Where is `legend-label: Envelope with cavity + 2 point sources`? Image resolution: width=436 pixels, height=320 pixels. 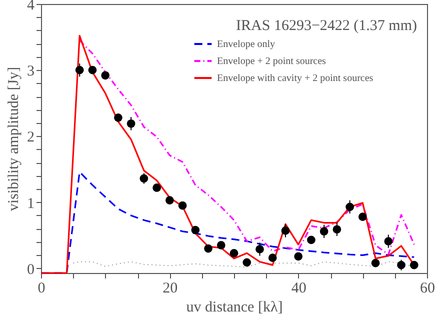
legend-label: Envelope with cavity + 2 point sources is located at coordinates (295, 78).